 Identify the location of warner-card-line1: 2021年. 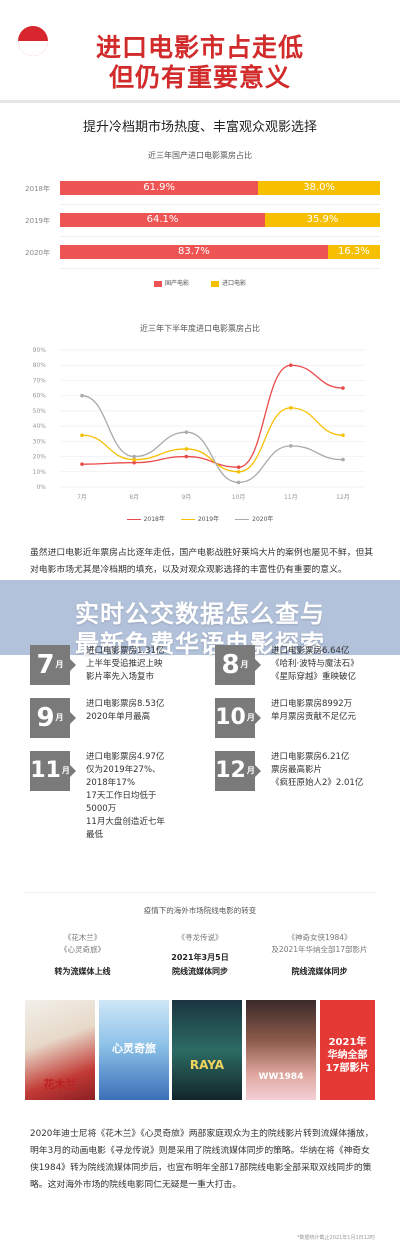
(347, 1042).